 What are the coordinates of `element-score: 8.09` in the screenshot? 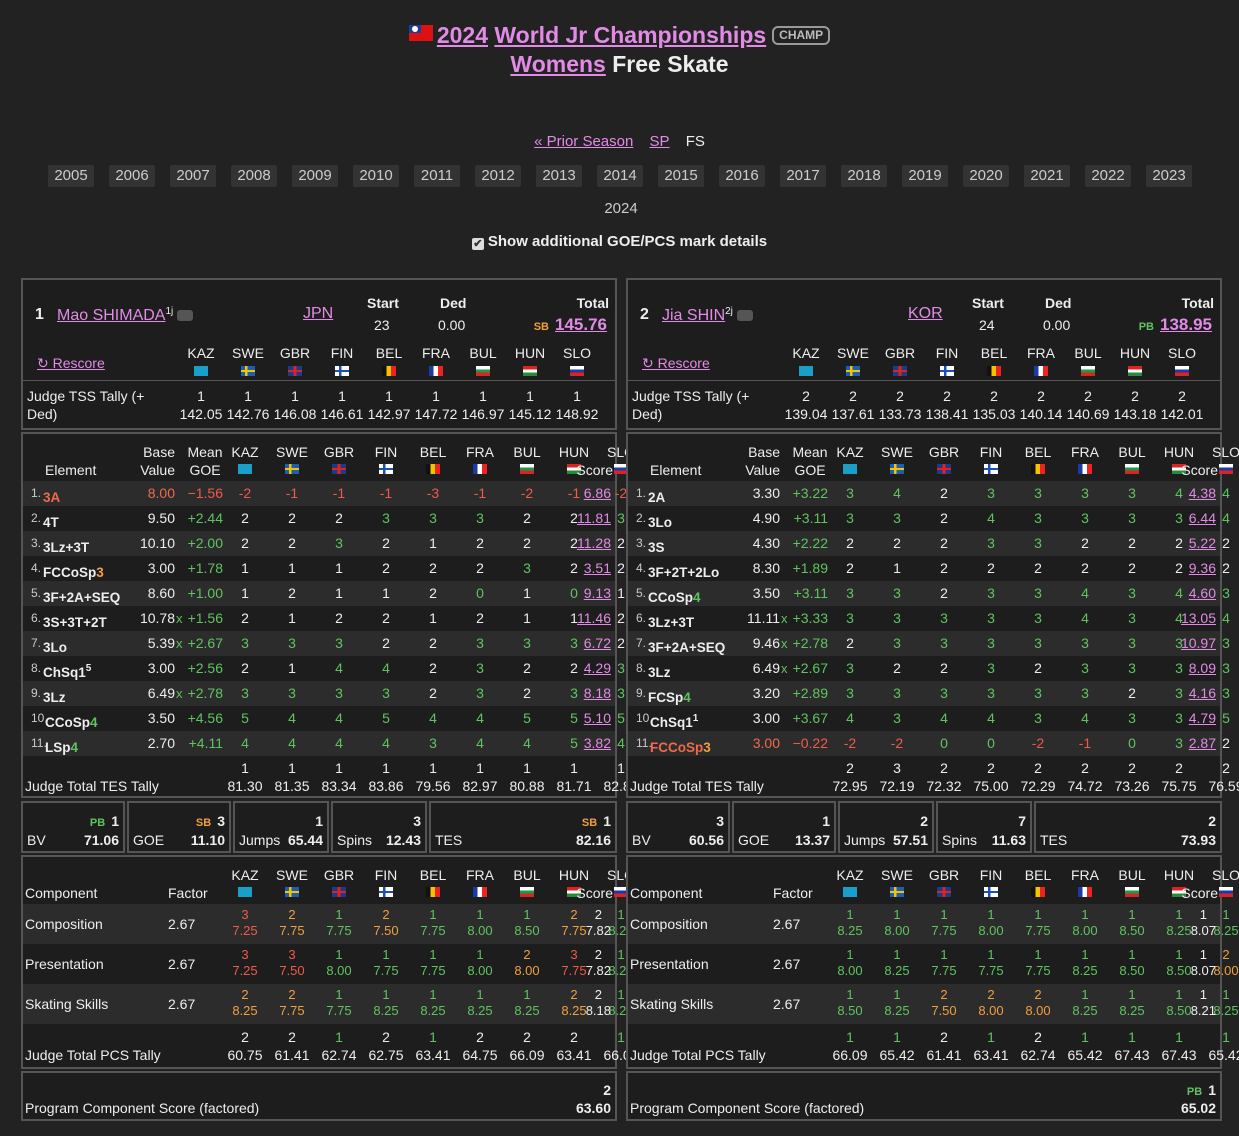 It's located at (1202, 668).